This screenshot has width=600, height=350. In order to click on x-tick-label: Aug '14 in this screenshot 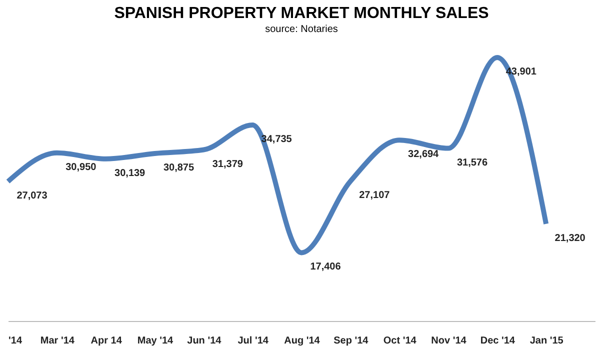, I will do `click(302, 341)`.